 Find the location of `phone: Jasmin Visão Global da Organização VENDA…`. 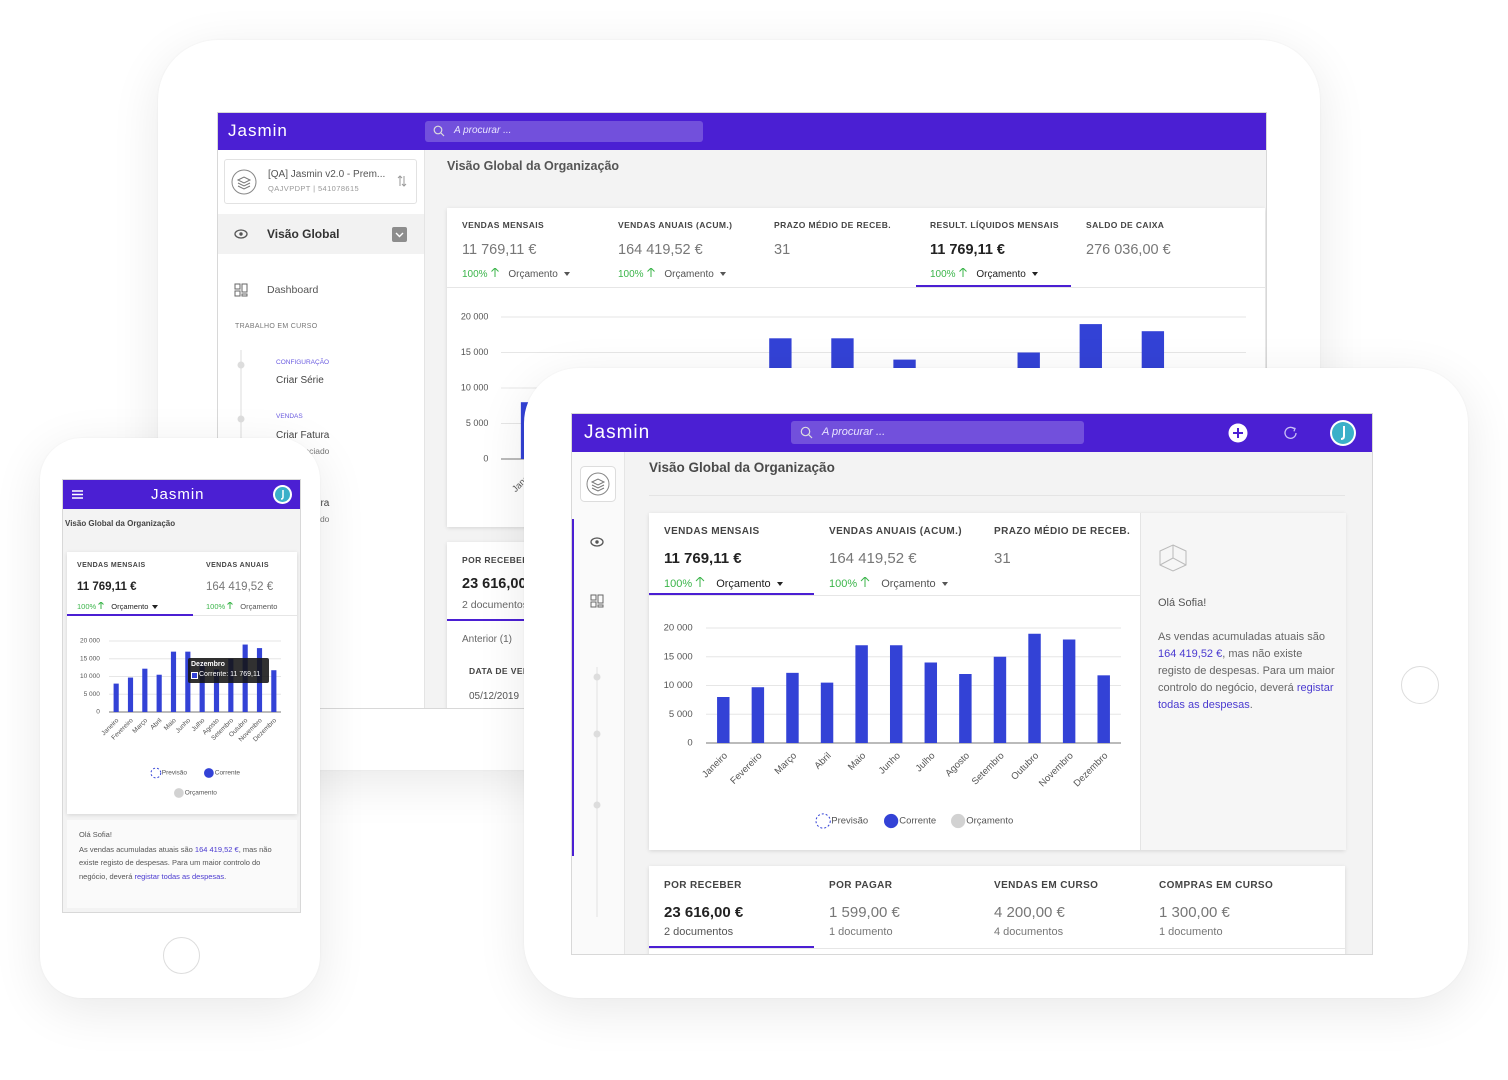

phone: Jasmin Visão Global da Organização VENDA… is located at coordinates (180, 718).